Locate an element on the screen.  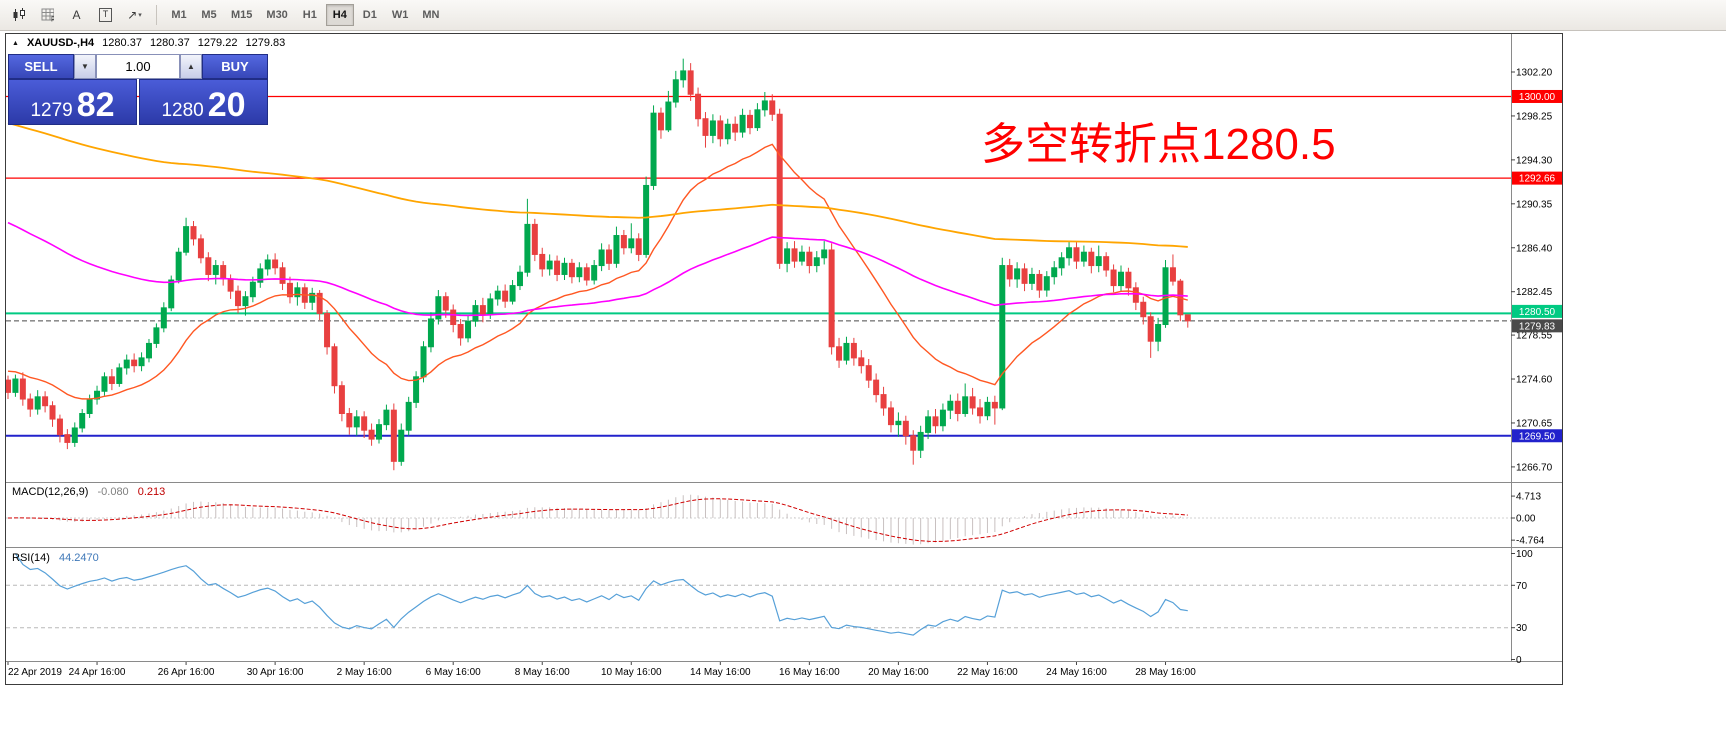
grid-button: F is located at coordinates (47, 15).